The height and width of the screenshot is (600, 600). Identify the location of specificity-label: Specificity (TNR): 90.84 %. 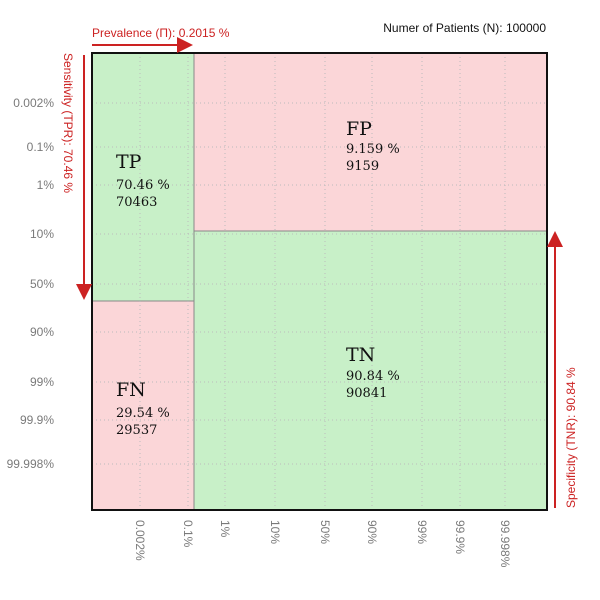
(571, 437).